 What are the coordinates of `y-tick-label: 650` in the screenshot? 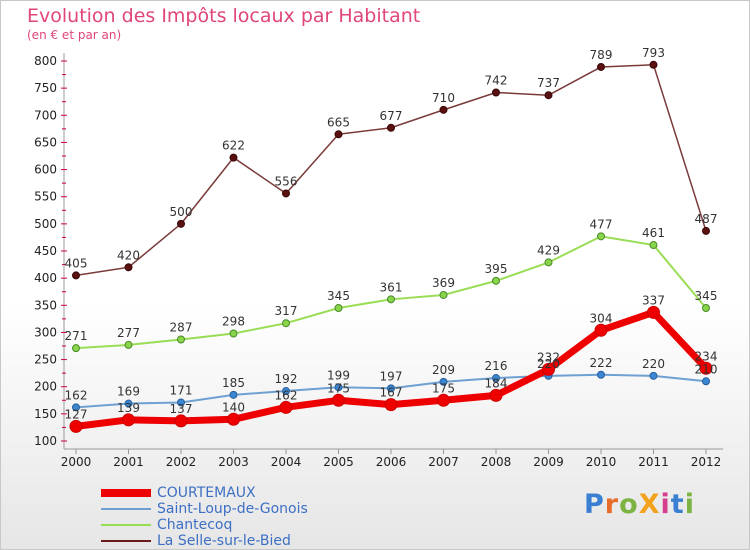 It's located at (45, 142).